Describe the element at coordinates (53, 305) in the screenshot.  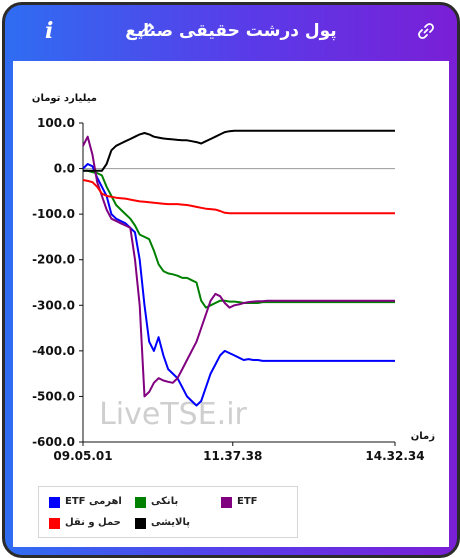
I see `y-tick-label: -300.0` at that location.